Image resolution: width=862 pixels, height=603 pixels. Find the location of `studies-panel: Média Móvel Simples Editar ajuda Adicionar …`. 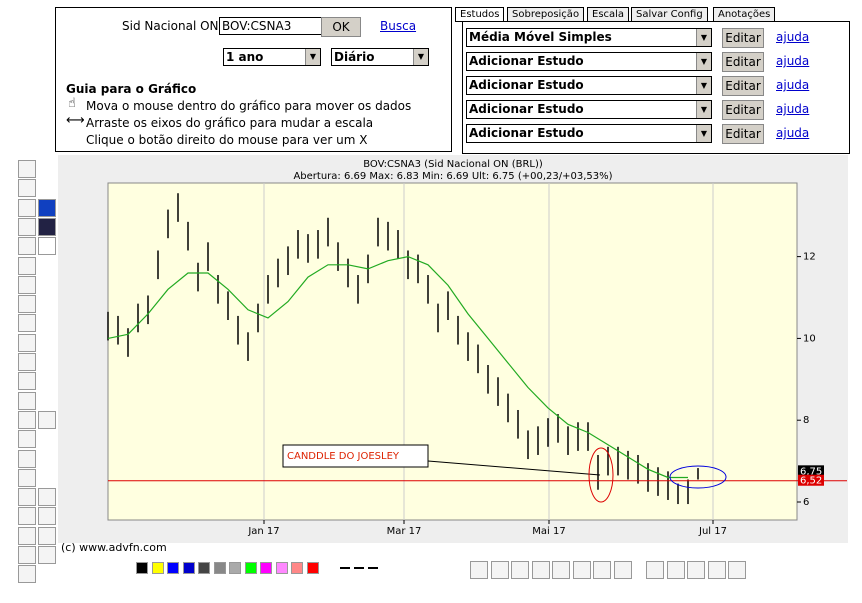

studies-panel: Média Móvel Simples Editar ajuda Adicionar … is located at coordinates (656, 87).